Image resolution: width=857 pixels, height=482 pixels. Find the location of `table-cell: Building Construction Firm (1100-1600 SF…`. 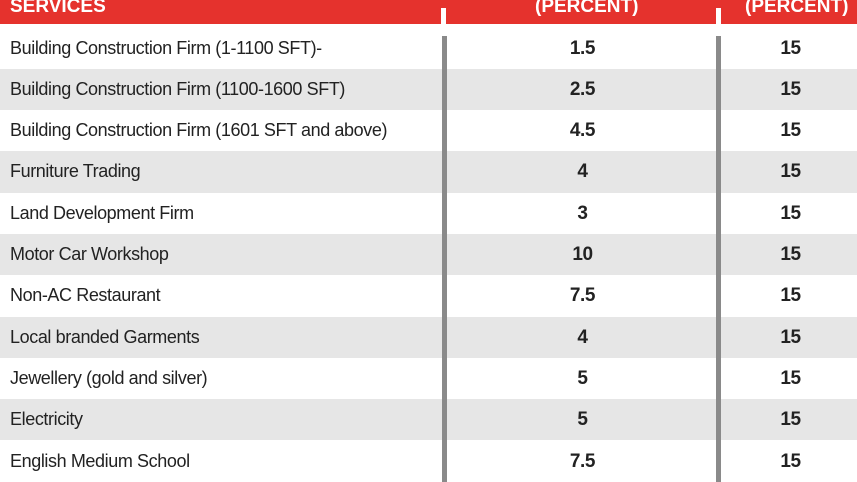

table-cell: Building Construction Firm (1100-1600 SF… is located at coordinates (178, 88).